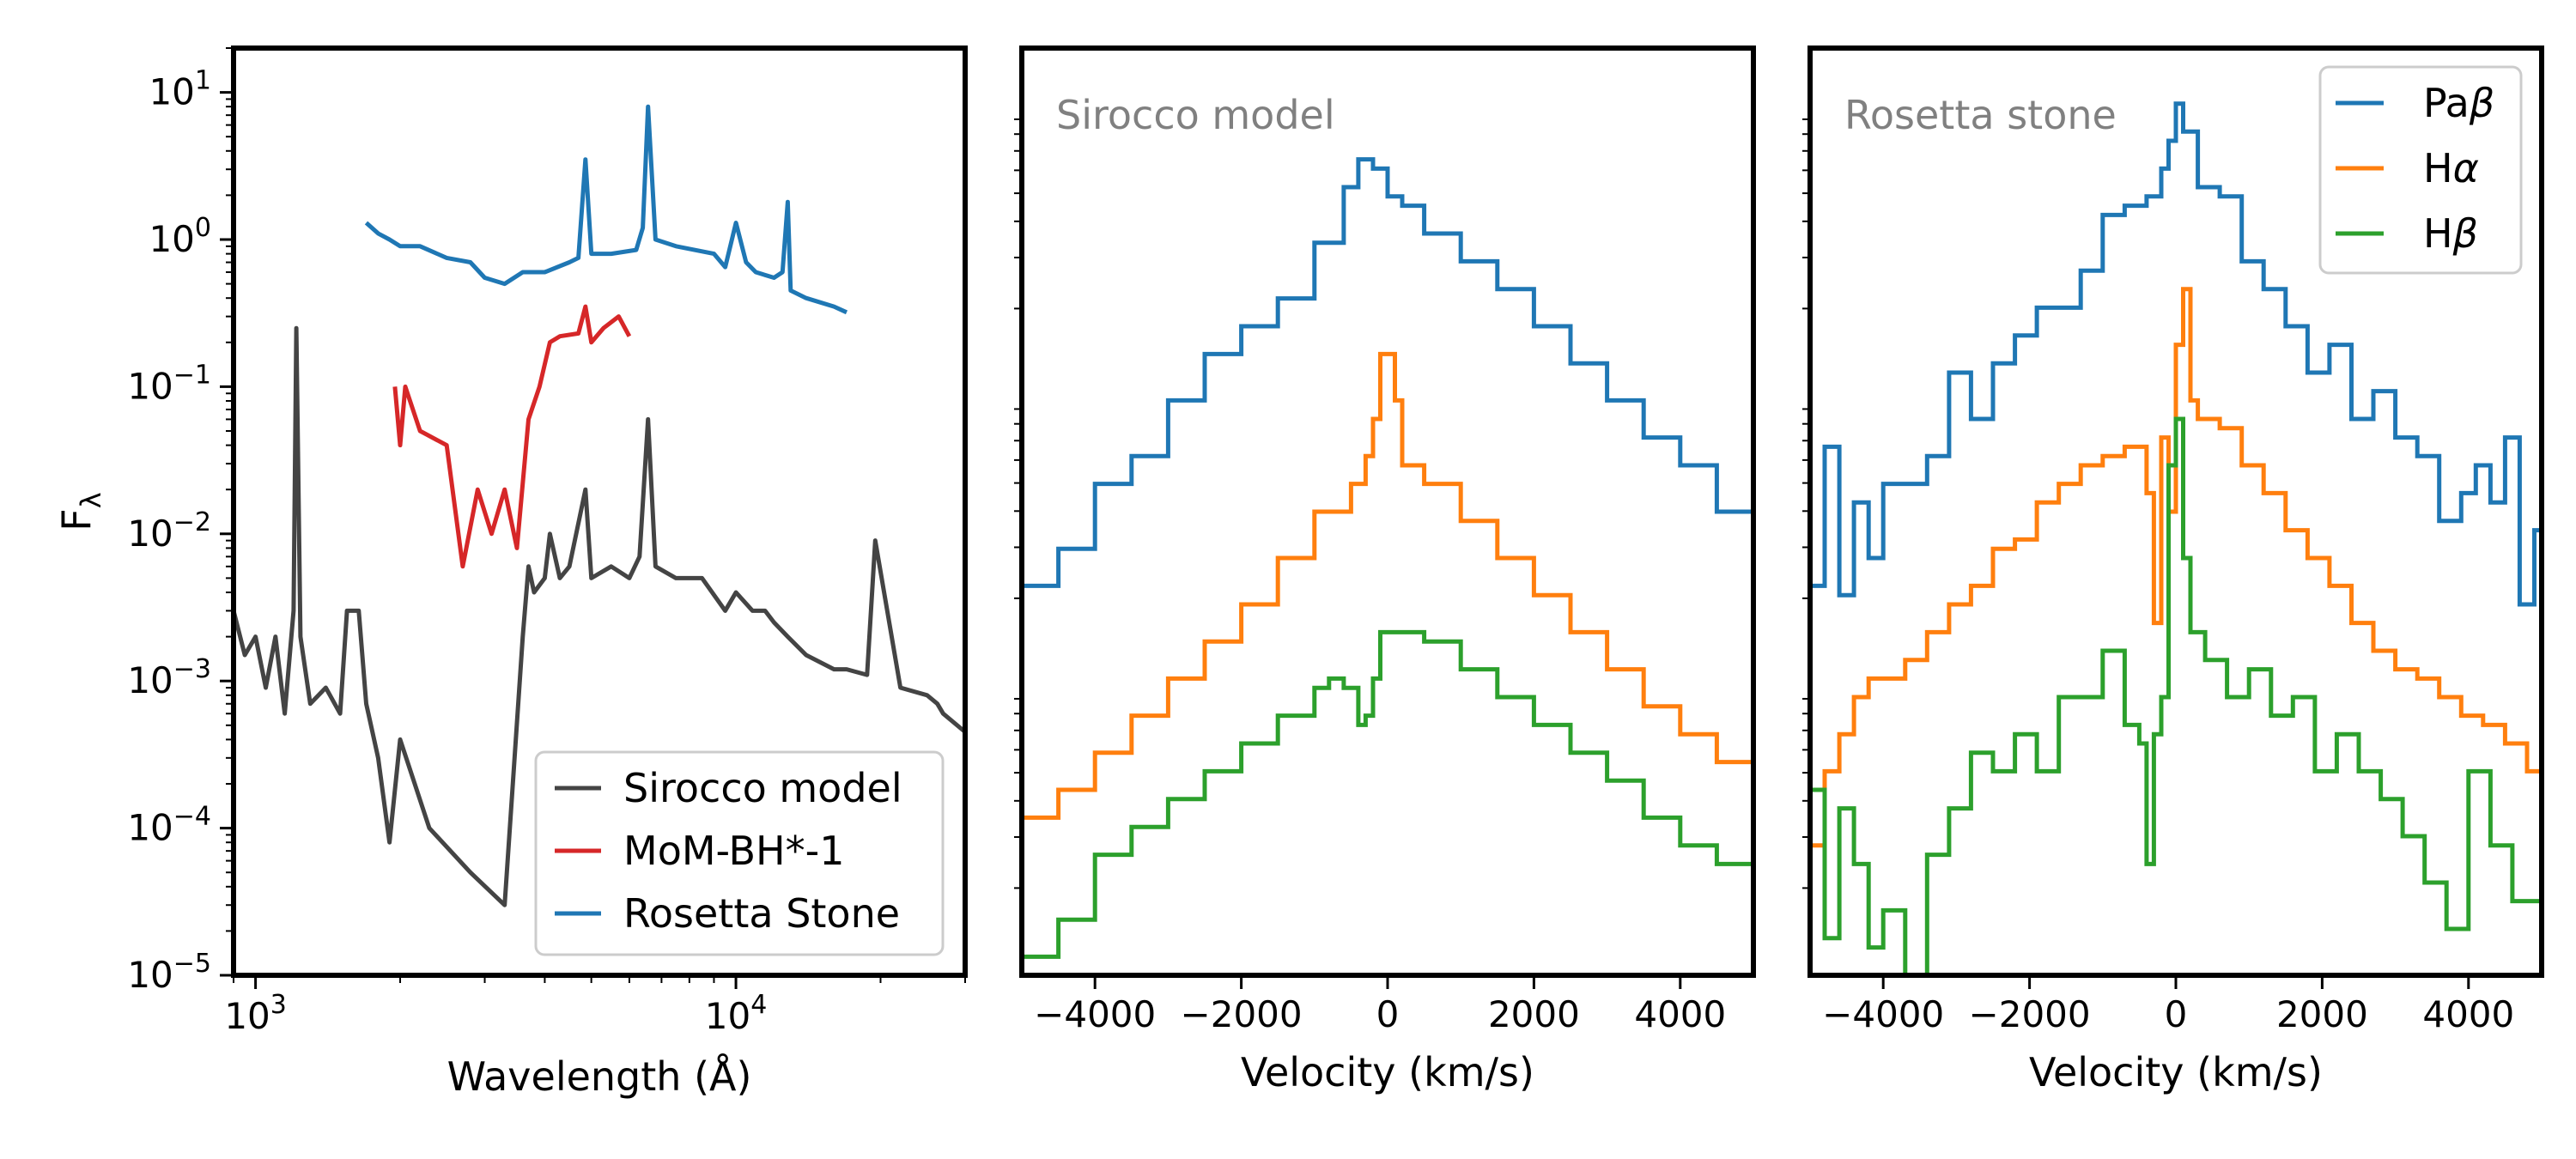  What do you see at coordinates (2176, 1072) in the screenshot?
I see `panel-rosetta-xlabel: Velocity (km/s)` at bounding box center [2176, 1072].